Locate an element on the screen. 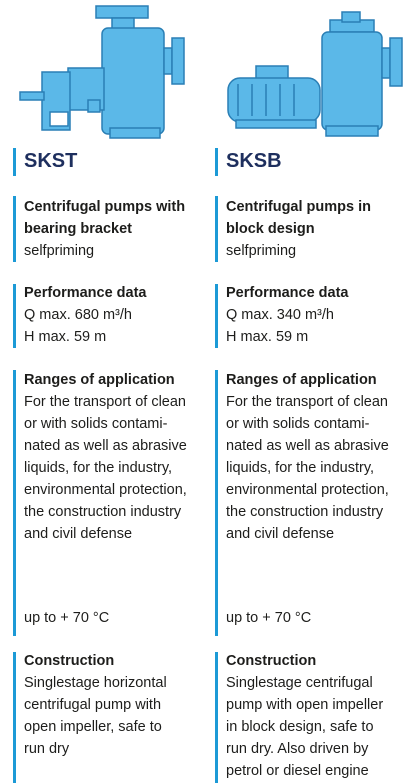 The width and height of the screenshot is (415, 783). pump-skst is located at coordinates (102, 72).